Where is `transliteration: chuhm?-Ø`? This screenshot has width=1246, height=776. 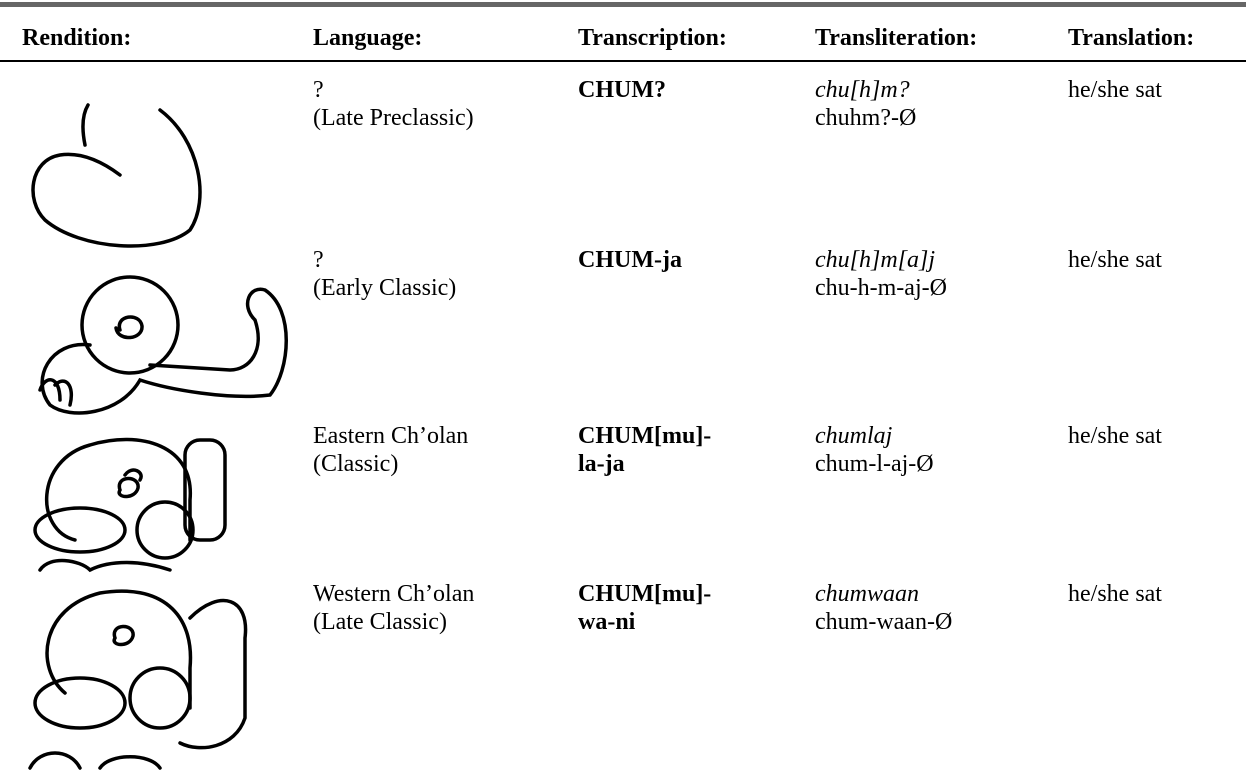
transliteration: chuhm?-Ø is located at coordinates (866, 118).